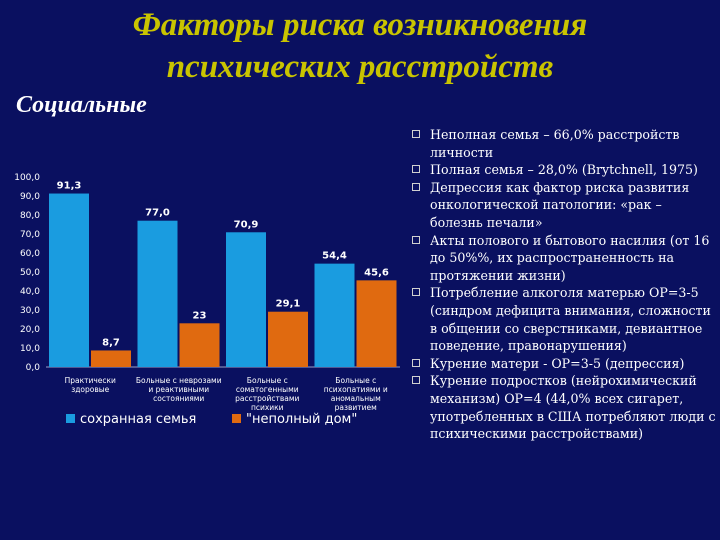  Describe the element at coordinates (30, 216) in the screenshot. I see `y-tick-label: 80,0` at that location.